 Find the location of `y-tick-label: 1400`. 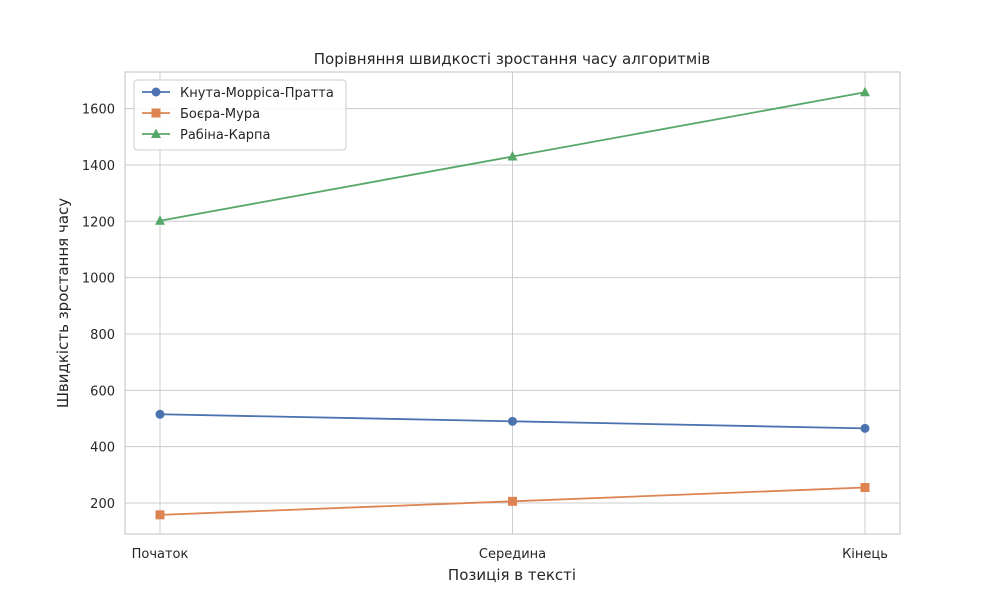

y-tick-label: 1400 is located at coordinates (98, 166).